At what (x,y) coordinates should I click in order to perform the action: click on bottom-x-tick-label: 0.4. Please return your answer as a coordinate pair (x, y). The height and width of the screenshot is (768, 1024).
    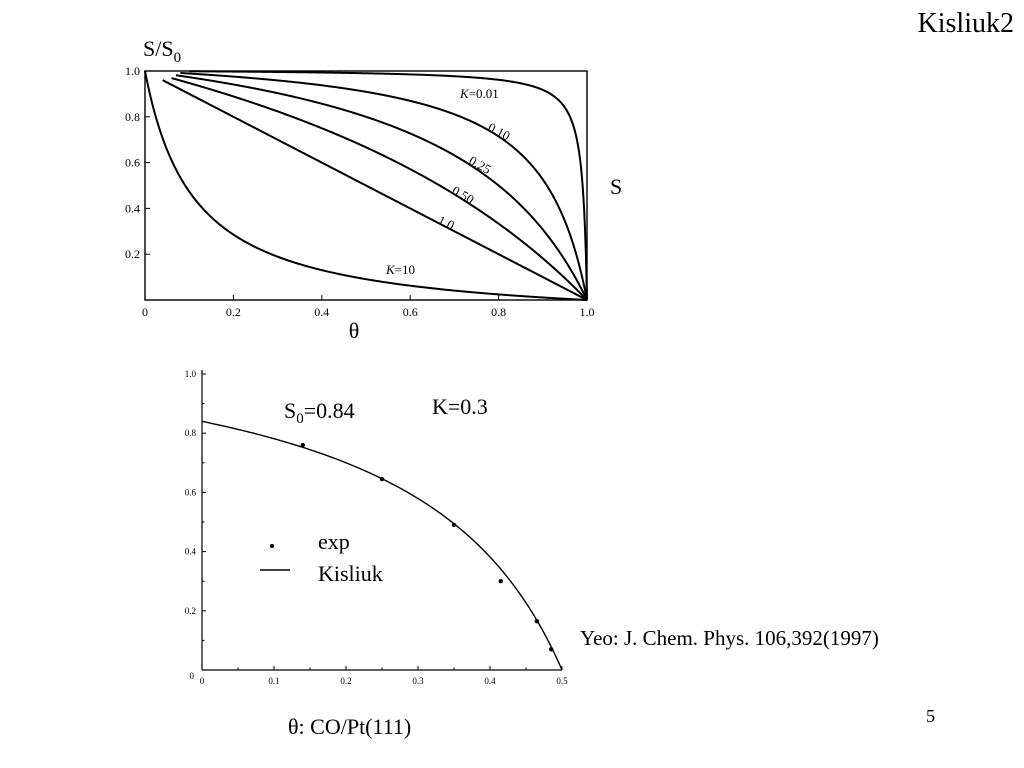
    Looking at the image, I should click on (490, 681).